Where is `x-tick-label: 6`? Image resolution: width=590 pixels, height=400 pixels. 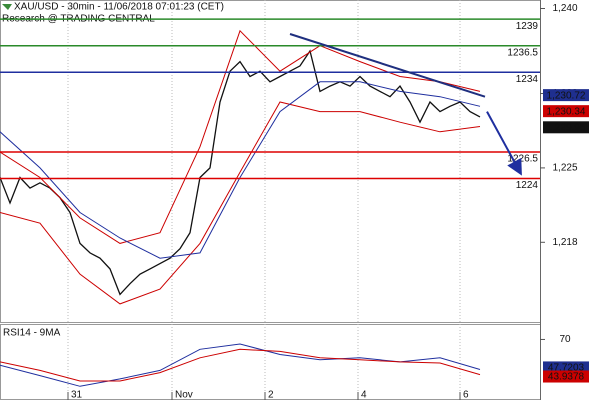 x-tick-label: 6 is located at coordinates (466, 395).